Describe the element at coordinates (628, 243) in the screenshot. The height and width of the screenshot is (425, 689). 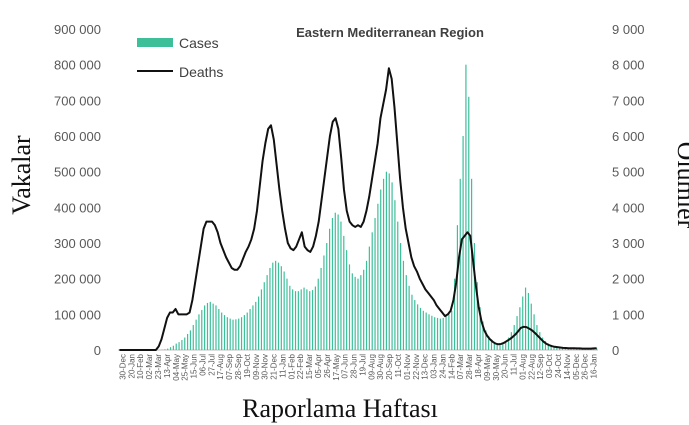
I see `y-right-tick-label: 3 000` at that location.